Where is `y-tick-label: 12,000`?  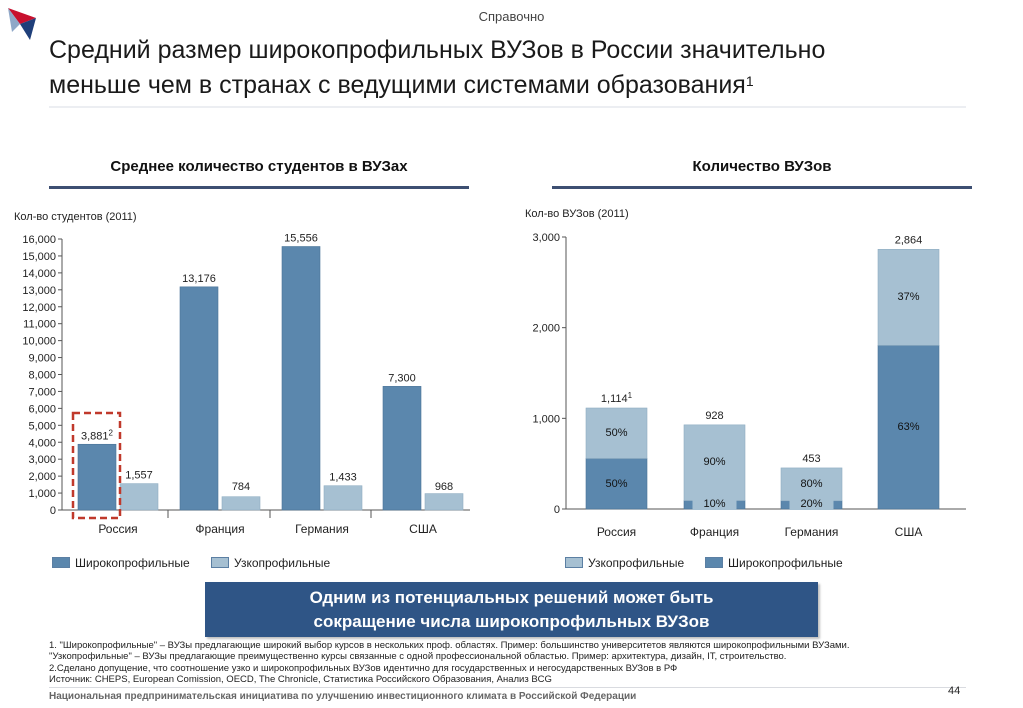
y-tick-label: 12,000 is located at coordinates (39, 308).